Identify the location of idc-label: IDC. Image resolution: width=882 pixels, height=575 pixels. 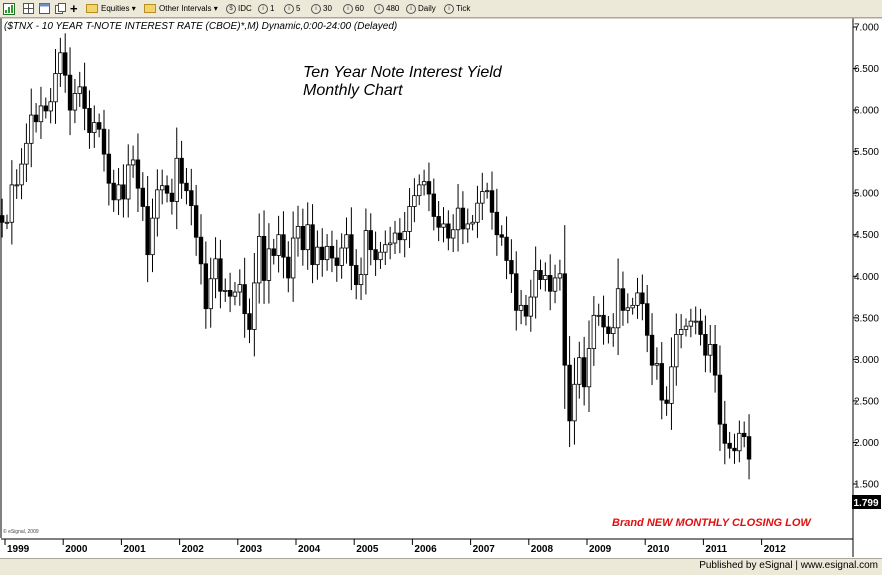
(245, 8).